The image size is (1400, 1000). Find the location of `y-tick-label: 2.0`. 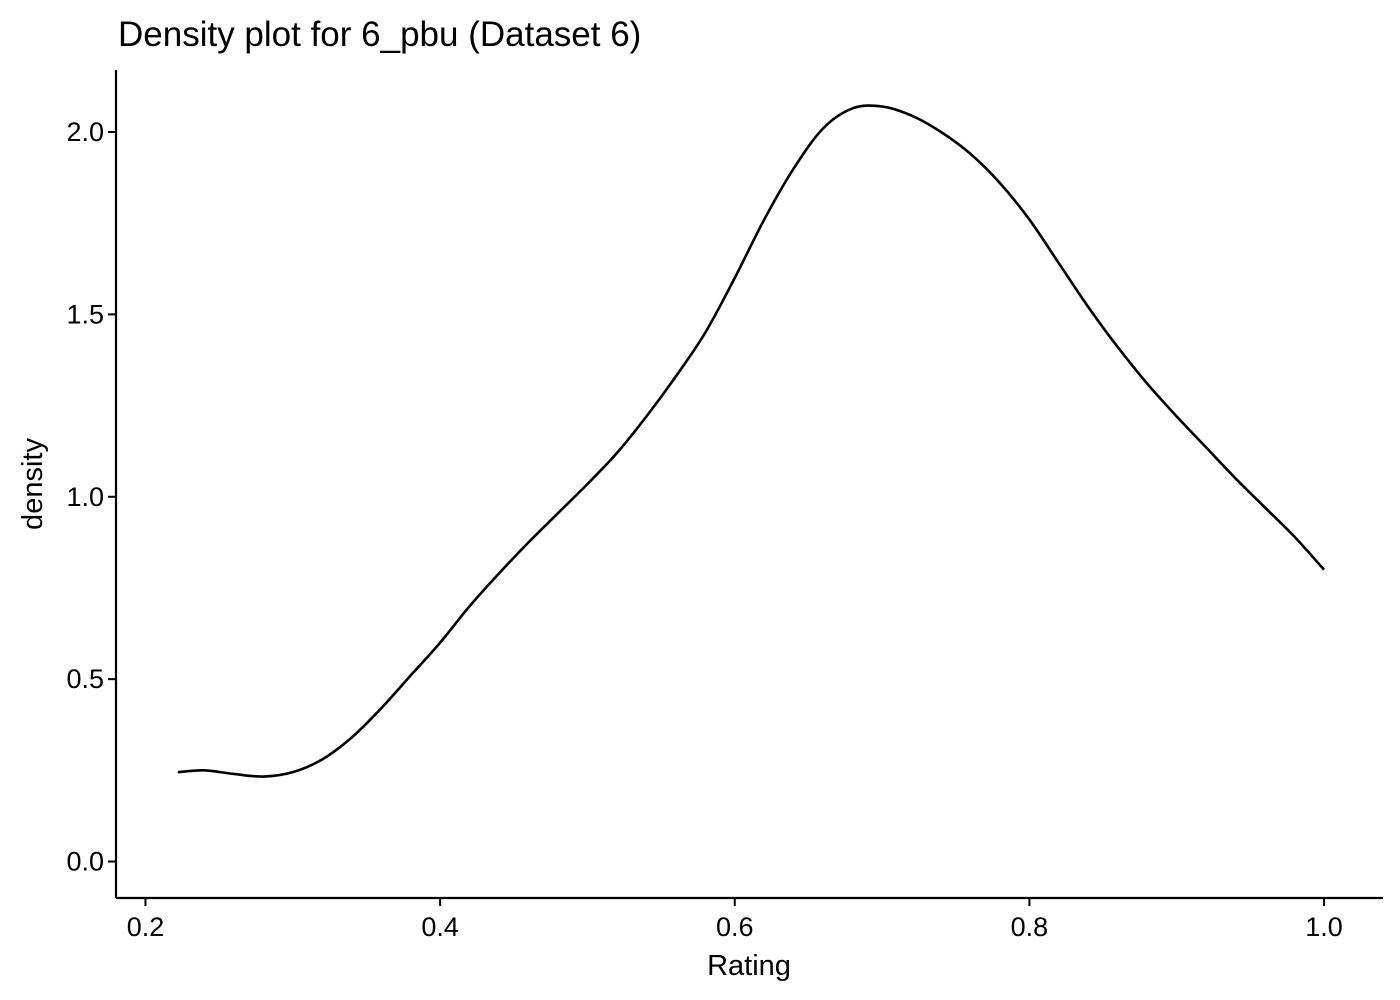

y-tick-label: 2.0 is located at coordinates (85, 132).